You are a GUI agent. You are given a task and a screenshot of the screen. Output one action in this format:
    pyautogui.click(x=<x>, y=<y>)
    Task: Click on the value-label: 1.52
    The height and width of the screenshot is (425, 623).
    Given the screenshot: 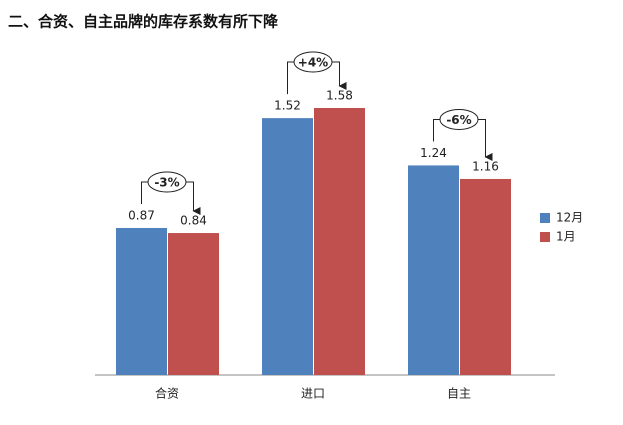 What is the action you would take?
    pyautogui.click(x=287, y=106)
    